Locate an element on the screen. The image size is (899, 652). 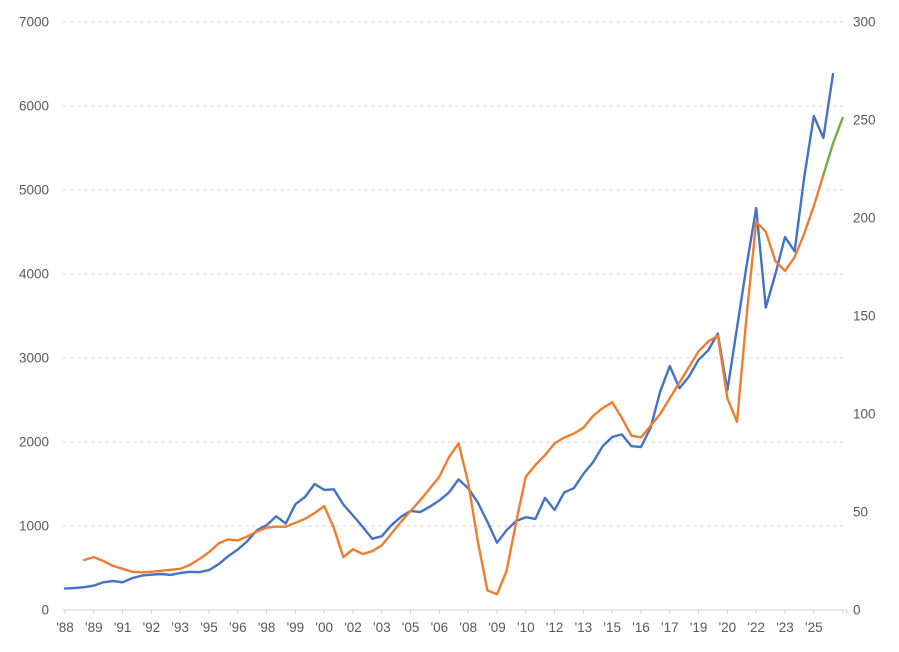
y-axis-right-label: 300 is located at coordinates (864, 22).